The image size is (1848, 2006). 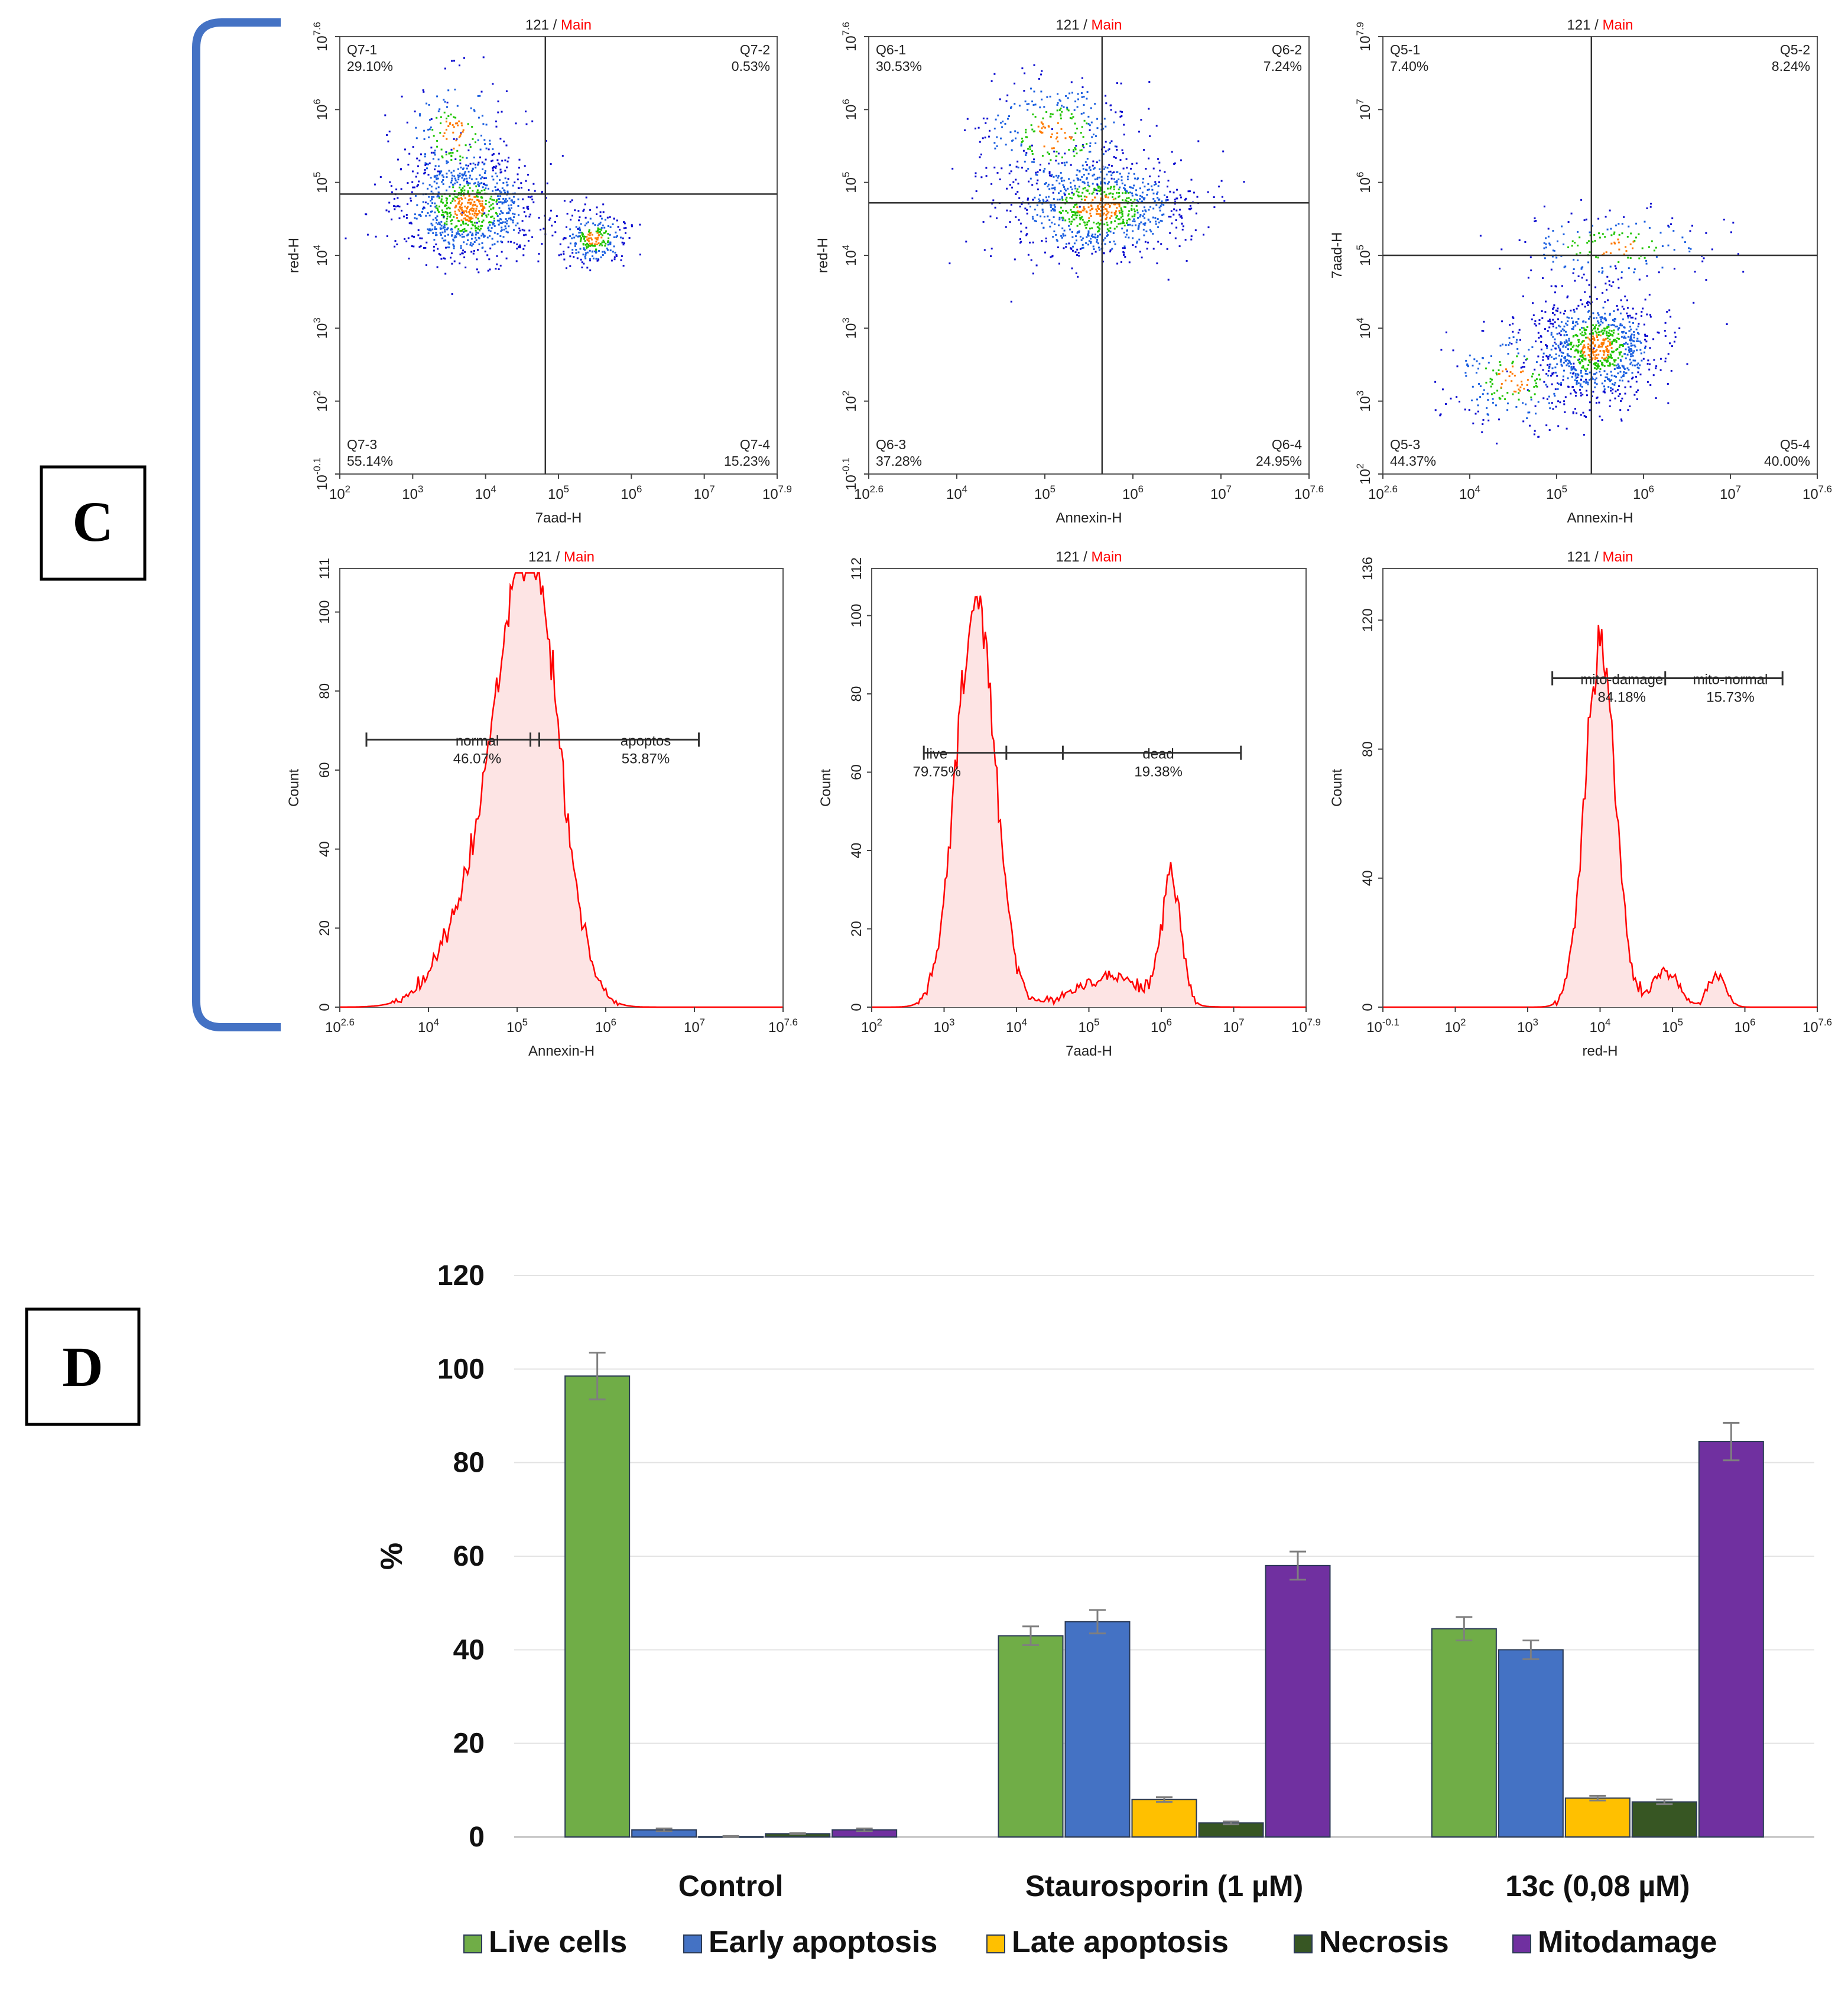 What do you see at coordinates (362, 445) in the screenshot?
I see `quadrant-ll-name: Q7-3` at bounding box center [362, 445].